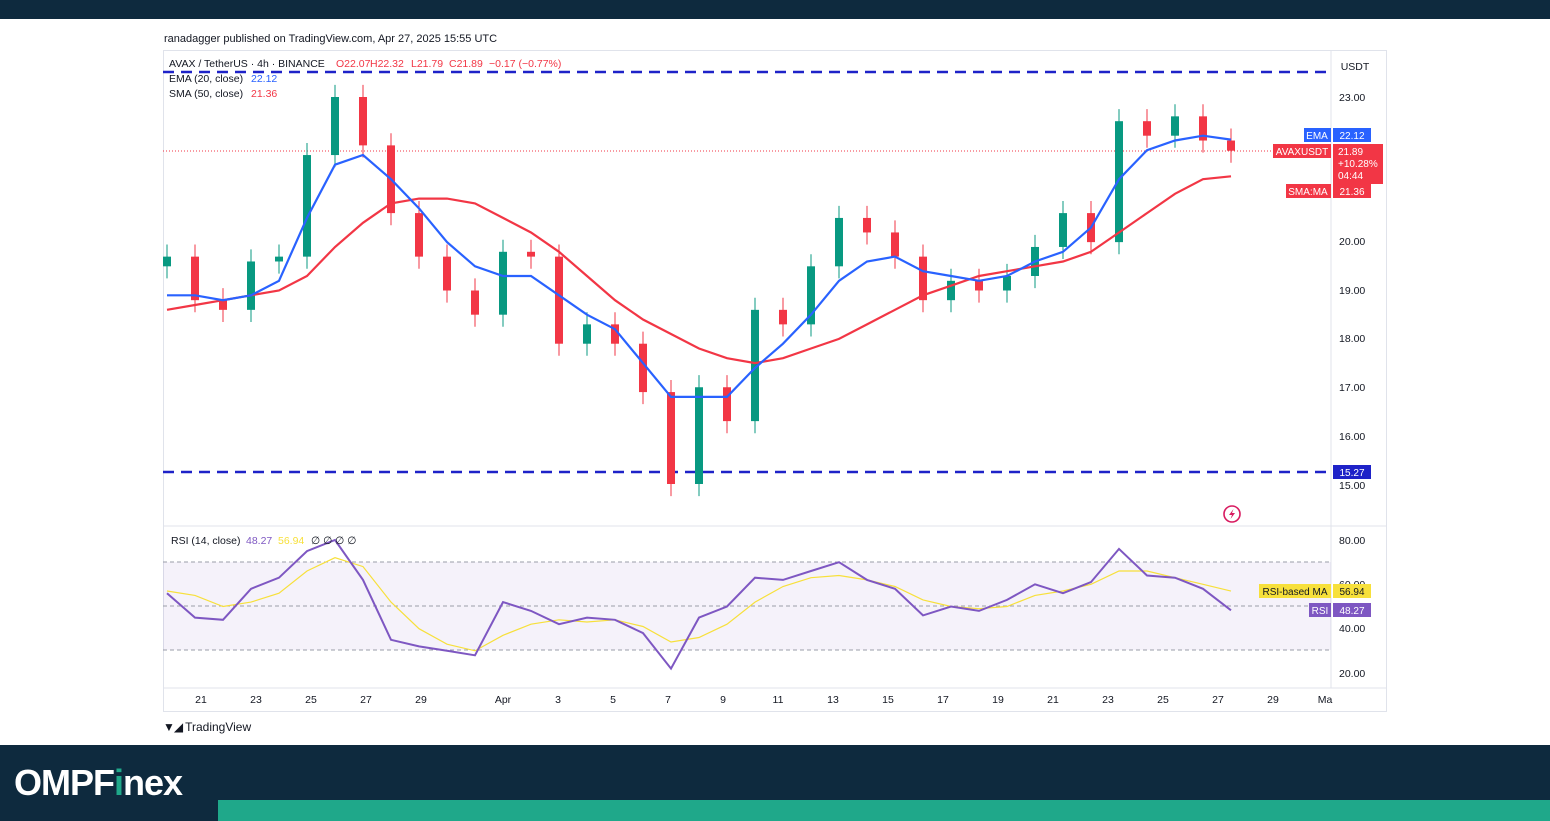  I want to click on rsi-tick: 80.00, so click(1352, 541).